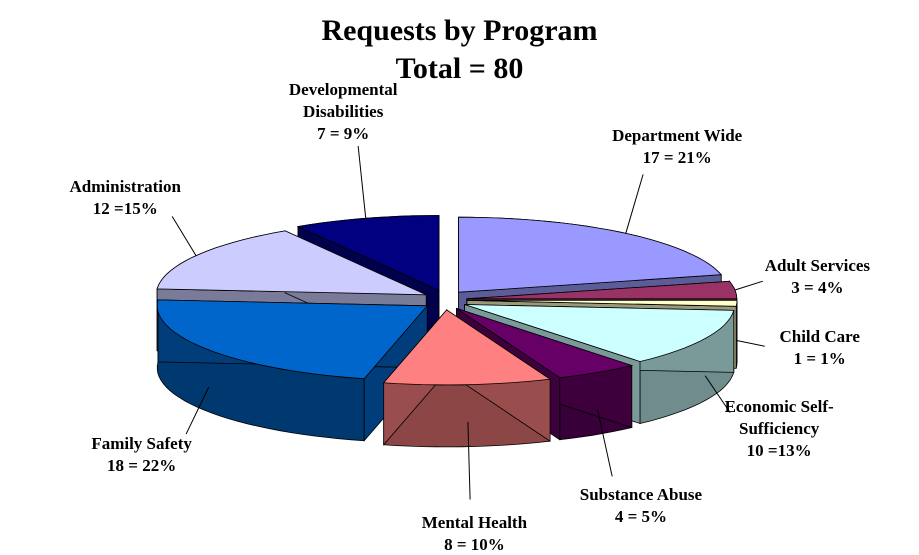  I want to click on category-label: Economic Self-Sufficiency, so click(779, 417).